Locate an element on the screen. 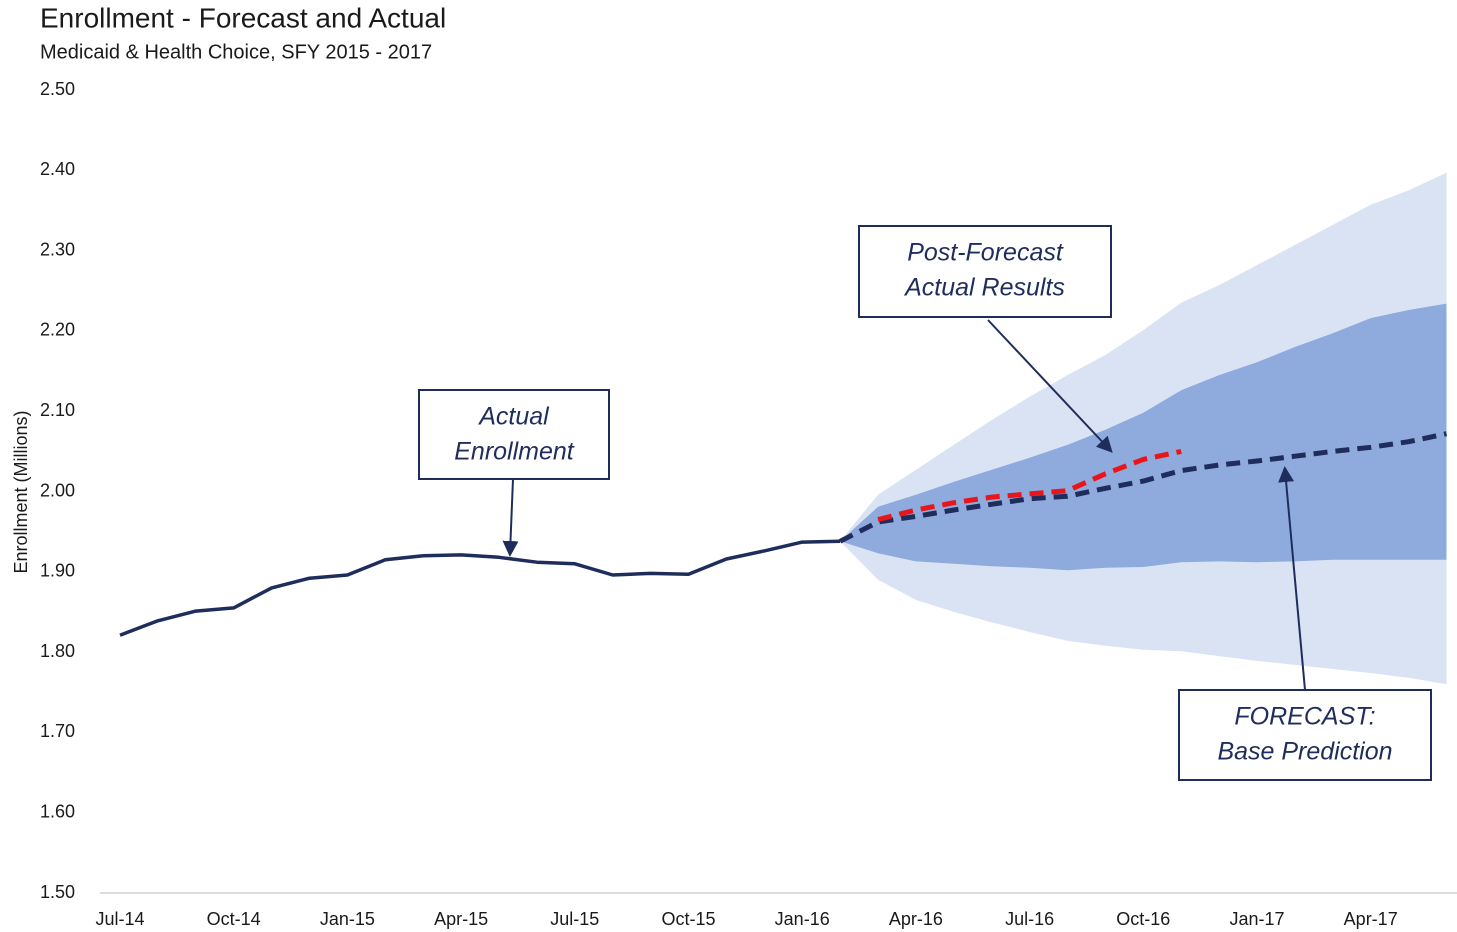 The width and height of the screenshot is (1457, 932). x-tick-label: Apr-16 is located at coordinates (916, 919).